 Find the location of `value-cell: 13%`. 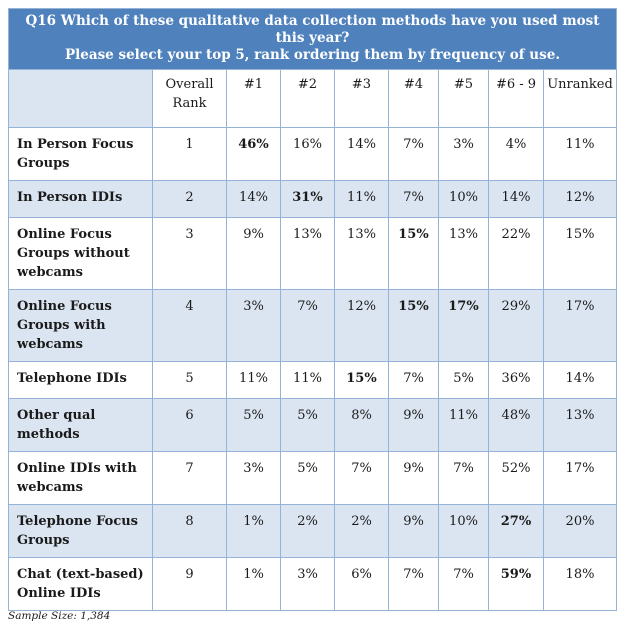

value-cell: 13% is located at coordinates (580, 425).